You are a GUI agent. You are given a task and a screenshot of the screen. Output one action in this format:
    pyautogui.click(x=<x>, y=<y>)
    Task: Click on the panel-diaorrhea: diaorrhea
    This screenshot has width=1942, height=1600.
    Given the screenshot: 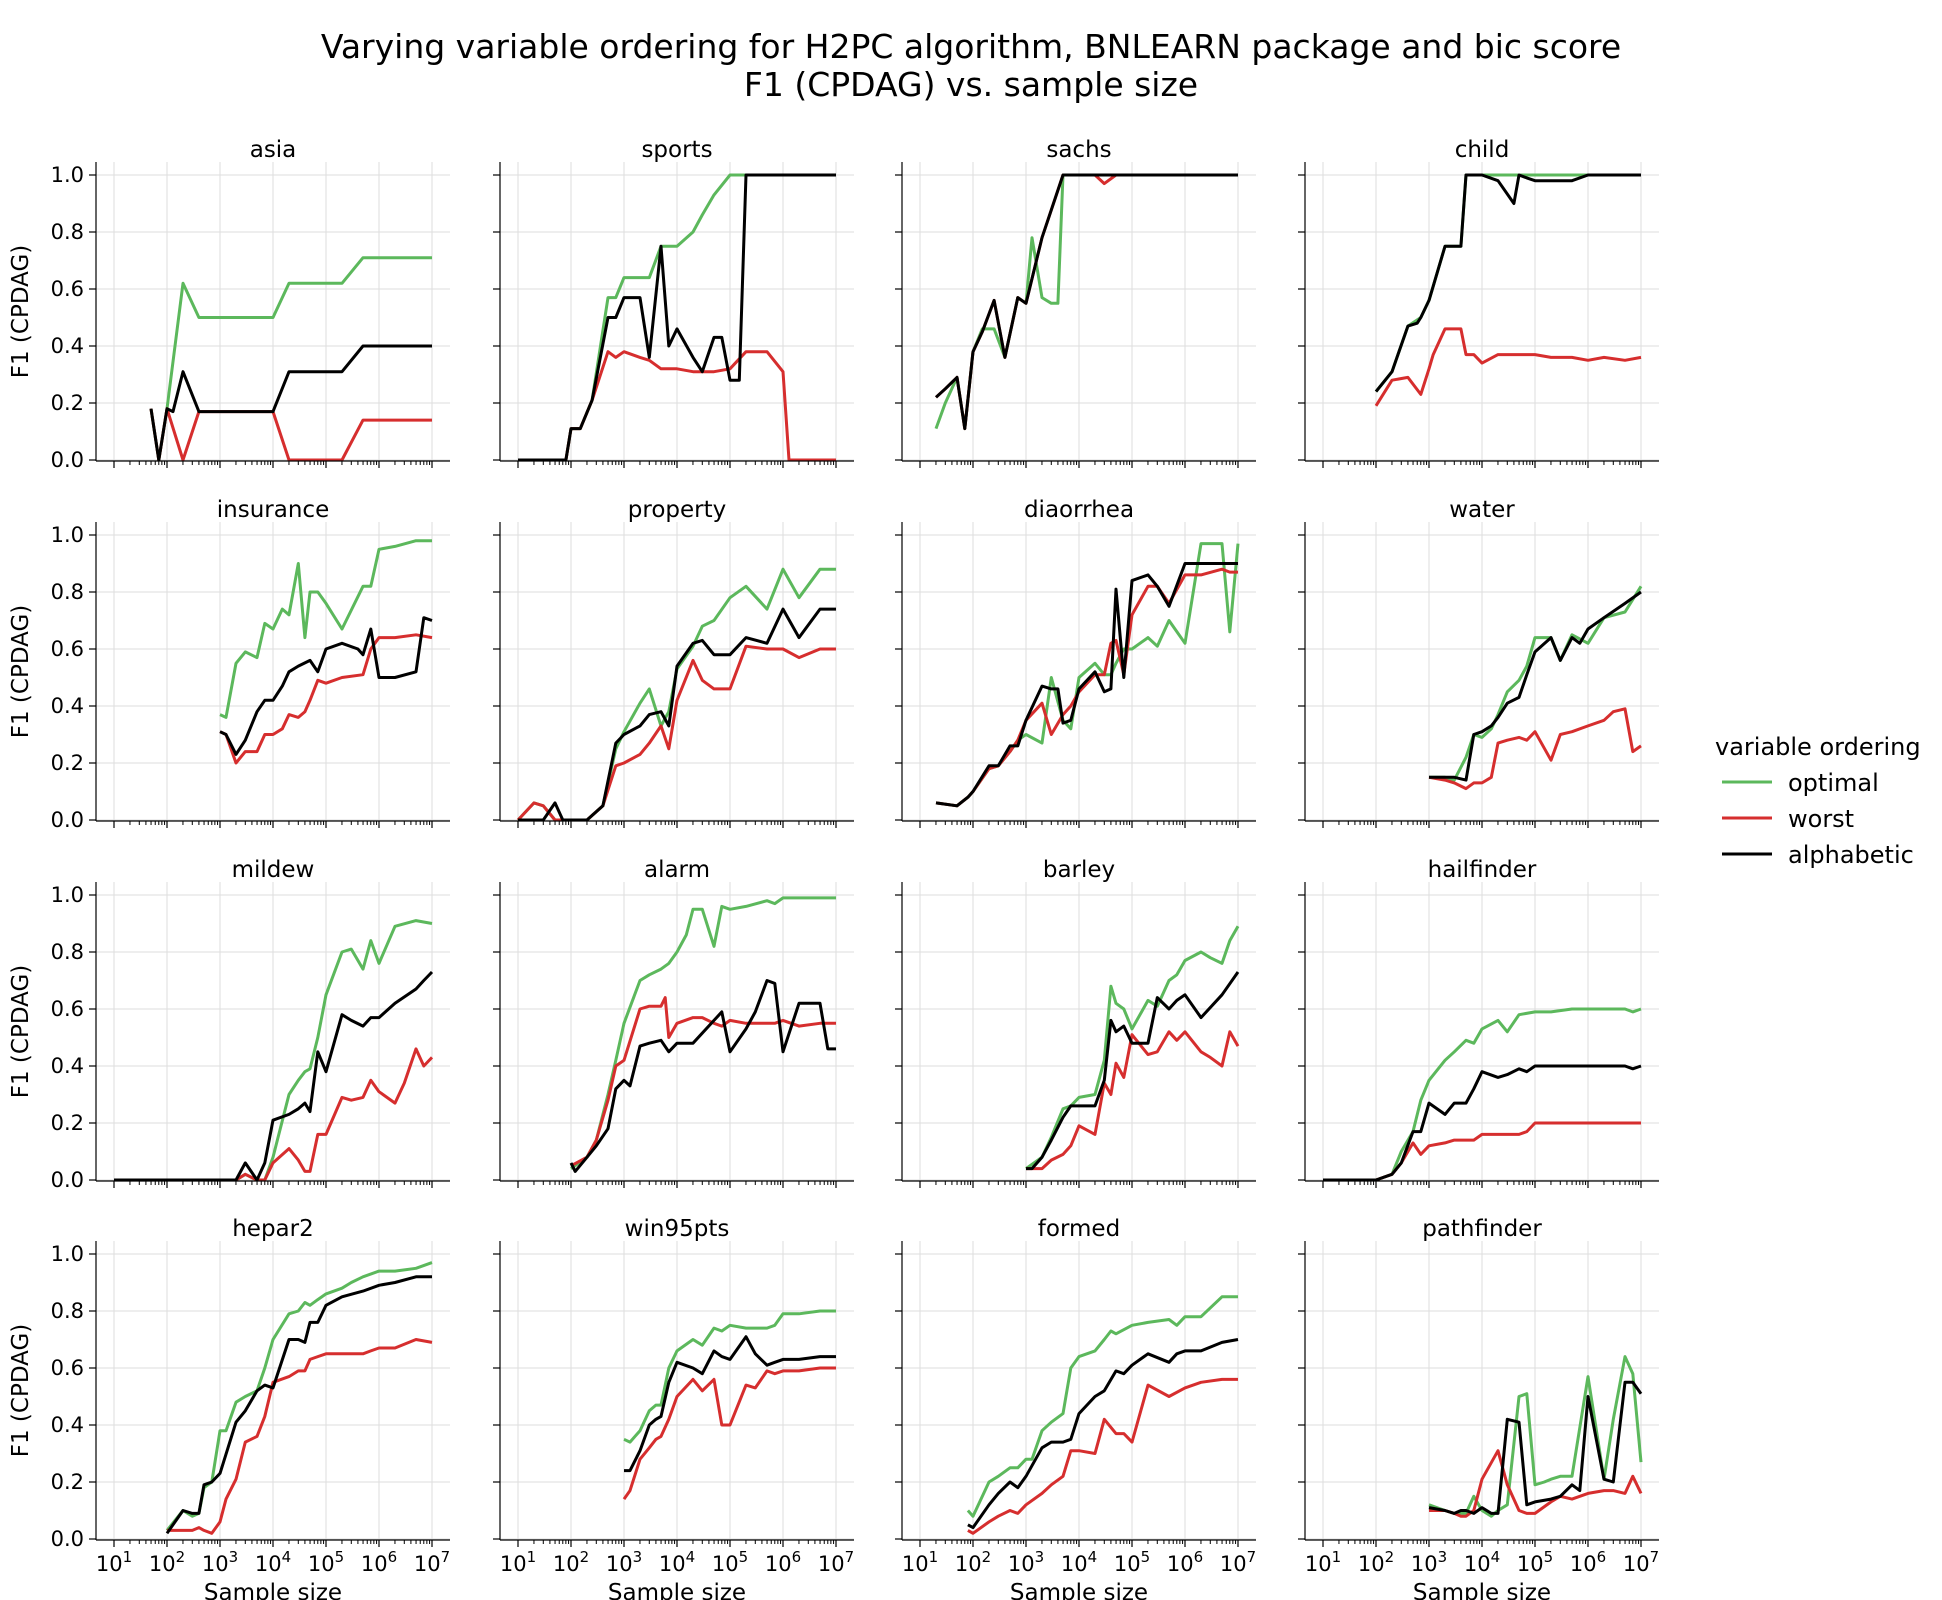 What is the action you would take?
    pyautogui.click(x=1075, y=662)
    